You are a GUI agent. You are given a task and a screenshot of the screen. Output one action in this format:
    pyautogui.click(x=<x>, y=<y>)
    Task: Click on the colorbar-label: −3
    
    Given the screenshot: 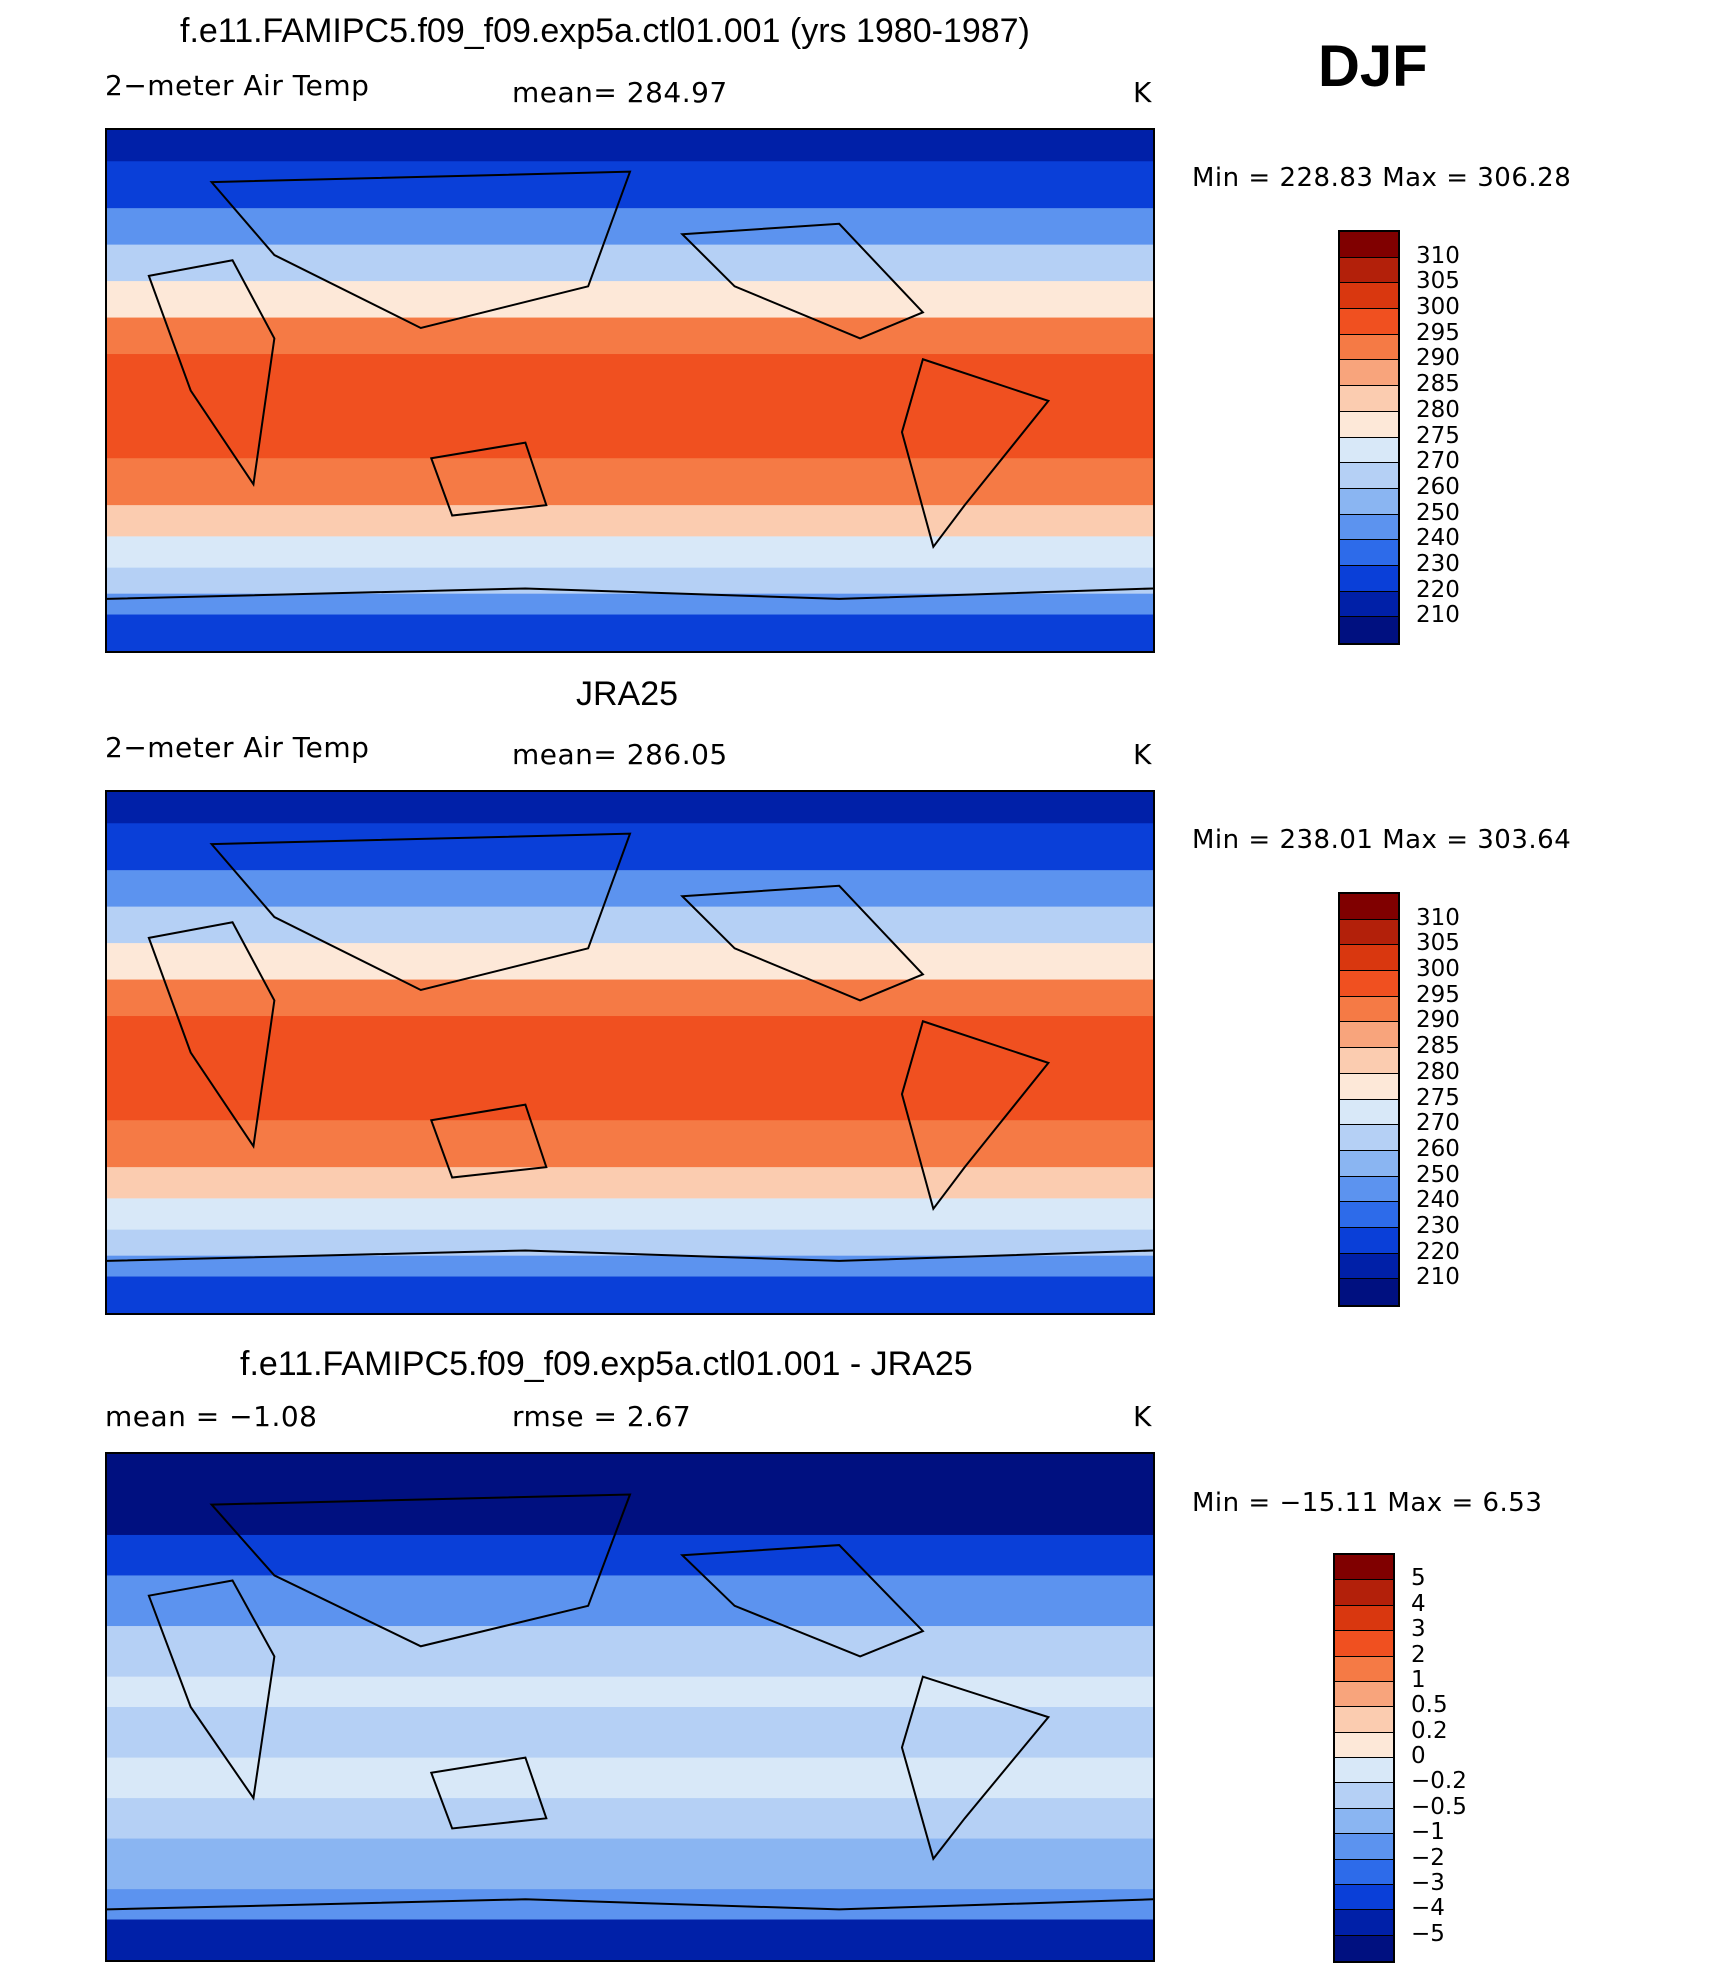 What is the action you would take?
    pyautogui.click(x=1428, y=1882)
    